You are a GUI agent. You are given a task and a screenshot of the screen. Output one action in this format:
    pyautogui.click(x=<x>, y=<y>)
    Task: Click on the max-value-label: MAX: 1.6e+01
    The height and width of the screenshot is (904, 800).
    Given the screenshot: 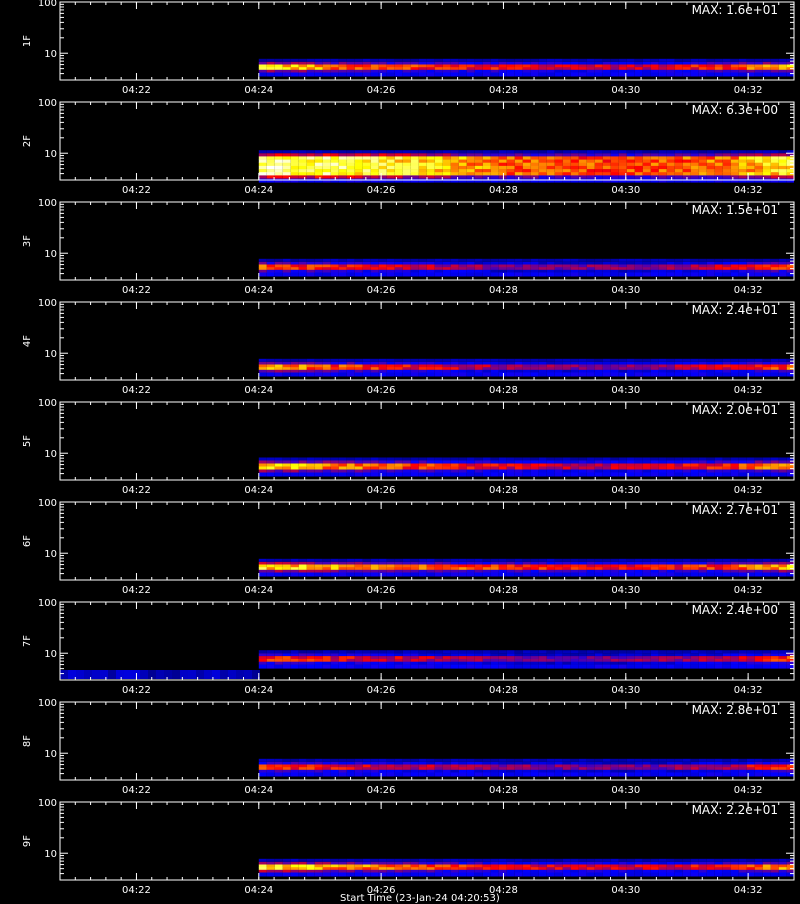 What is the action you would take?
    pyautogui.click(x=735, y=10)
    